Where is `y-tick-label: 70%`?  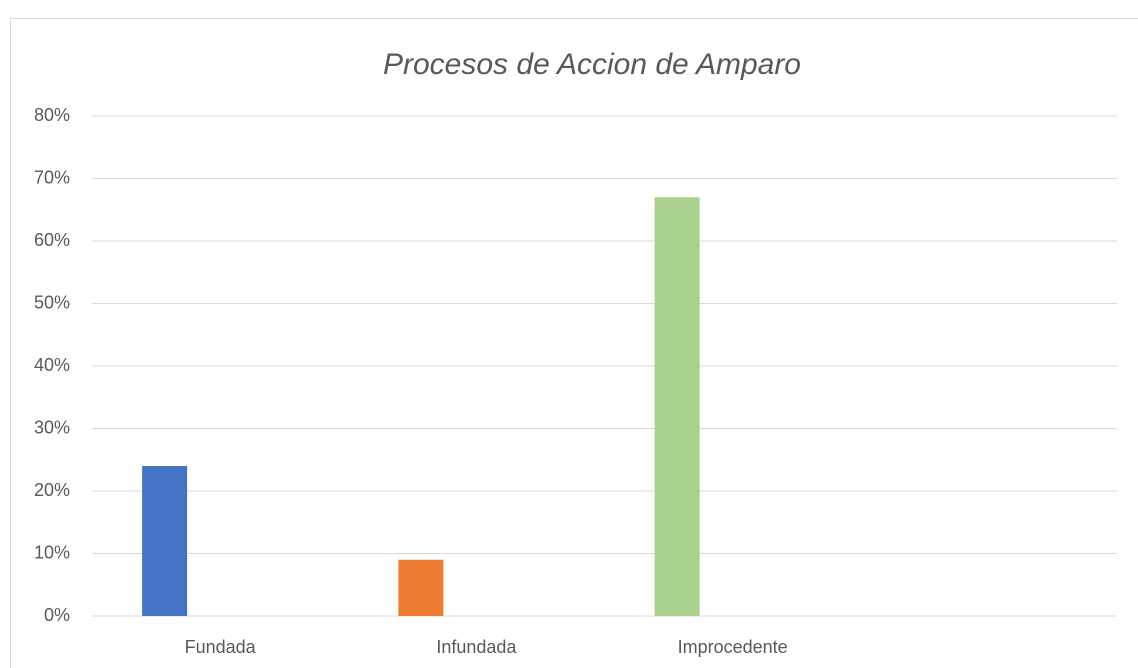 y-tick-label: 70% is located at coordinates (52, 177).